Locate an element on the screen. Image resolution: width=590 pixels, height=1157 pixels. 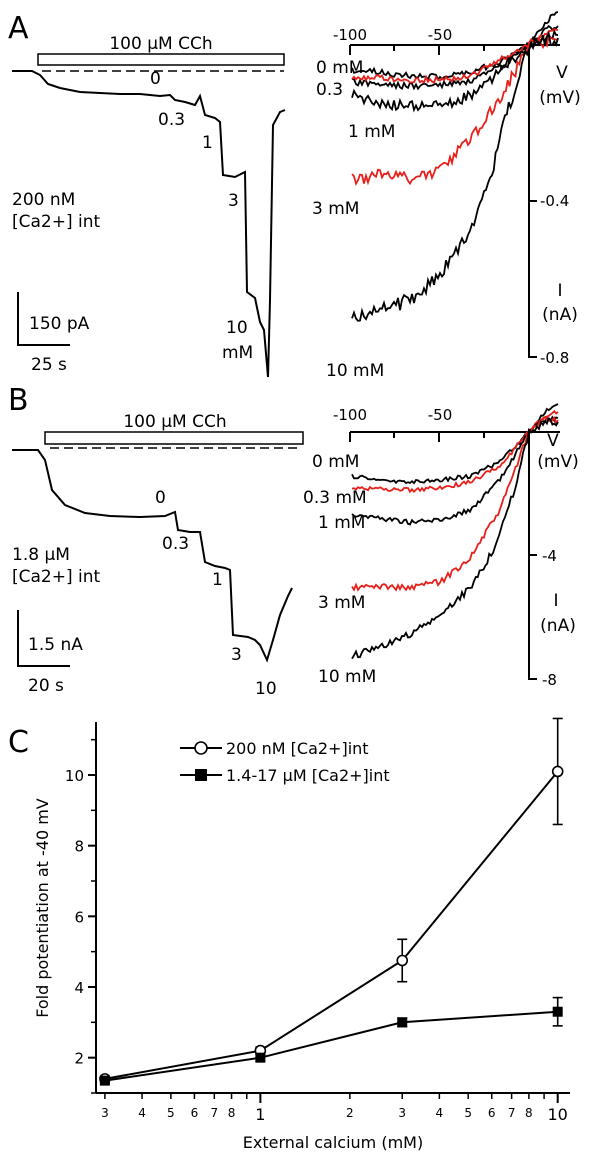
panel-a-iv-i-label: I is located at coordinates (559, 291).